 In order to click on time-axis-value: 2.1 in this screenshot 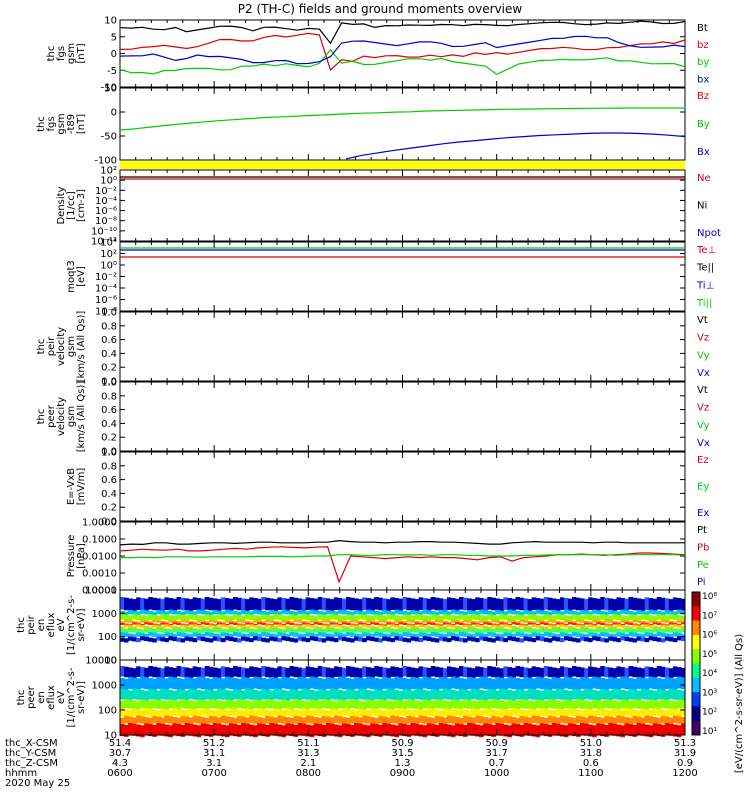, I will do `click(308, 763)`.